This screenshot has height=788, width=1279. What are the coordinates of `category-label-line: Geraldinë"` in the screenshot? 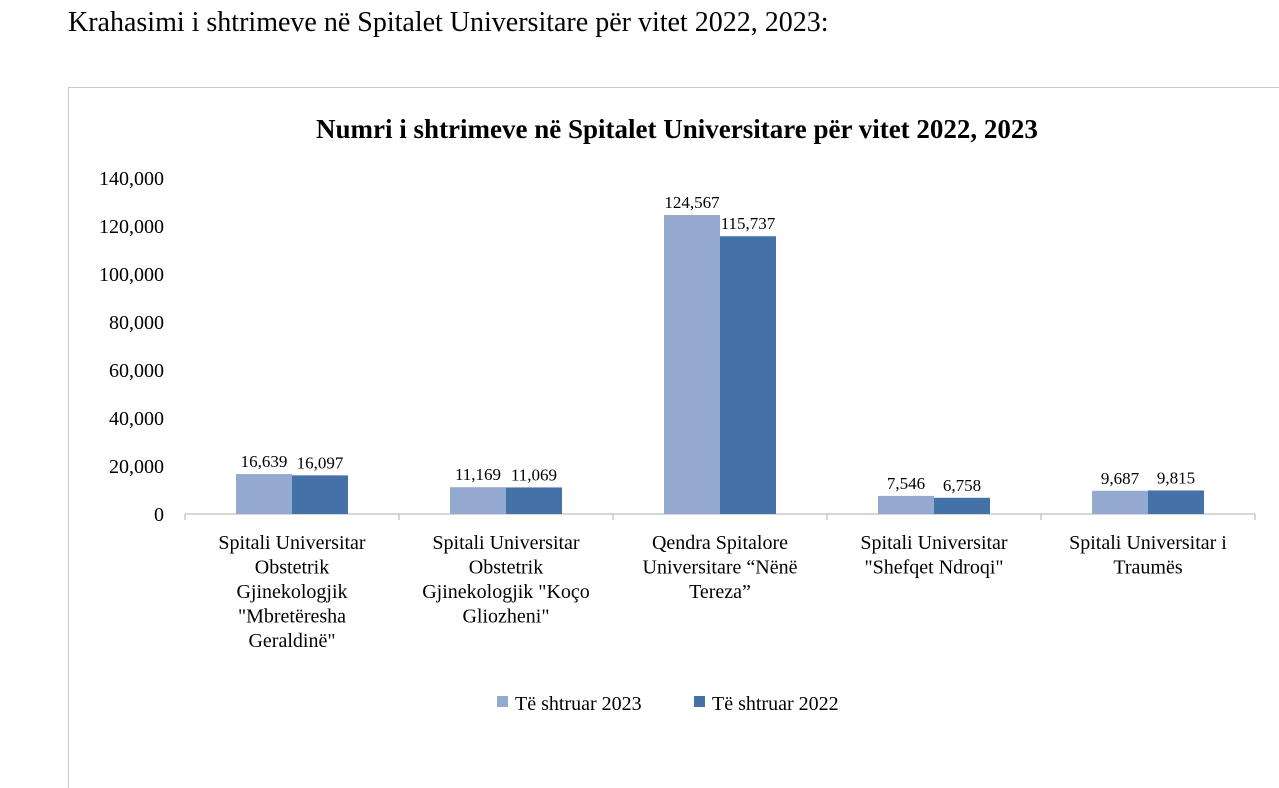 It's located at (291, 641).